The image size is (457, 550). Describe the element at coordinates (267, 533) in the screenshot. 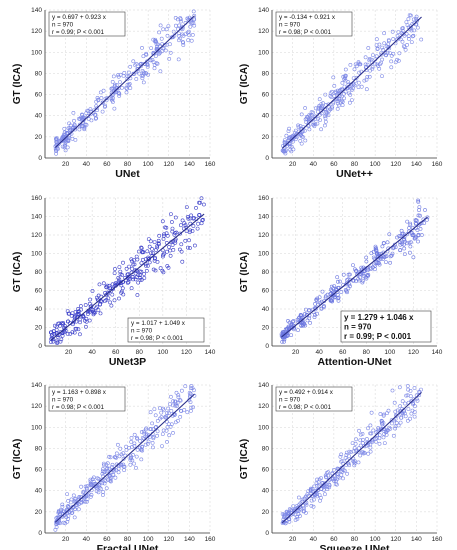

I see `y-tick-label: 0` at that location.